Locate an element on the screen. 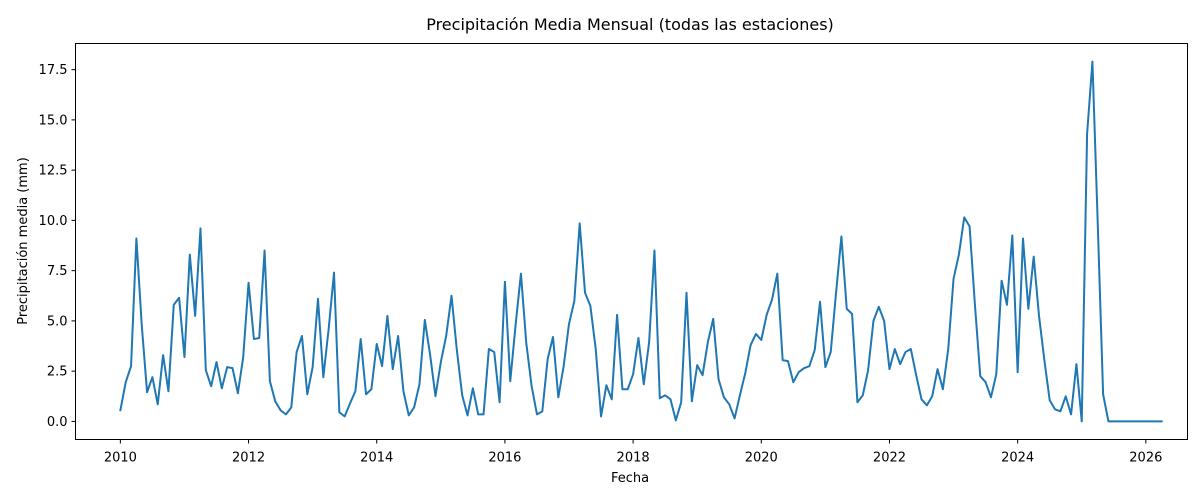  x-axis-ticks: 2010 2012 2014 2016 2018 2020 2022 2024 2026 is located at coordinates (633, 452).